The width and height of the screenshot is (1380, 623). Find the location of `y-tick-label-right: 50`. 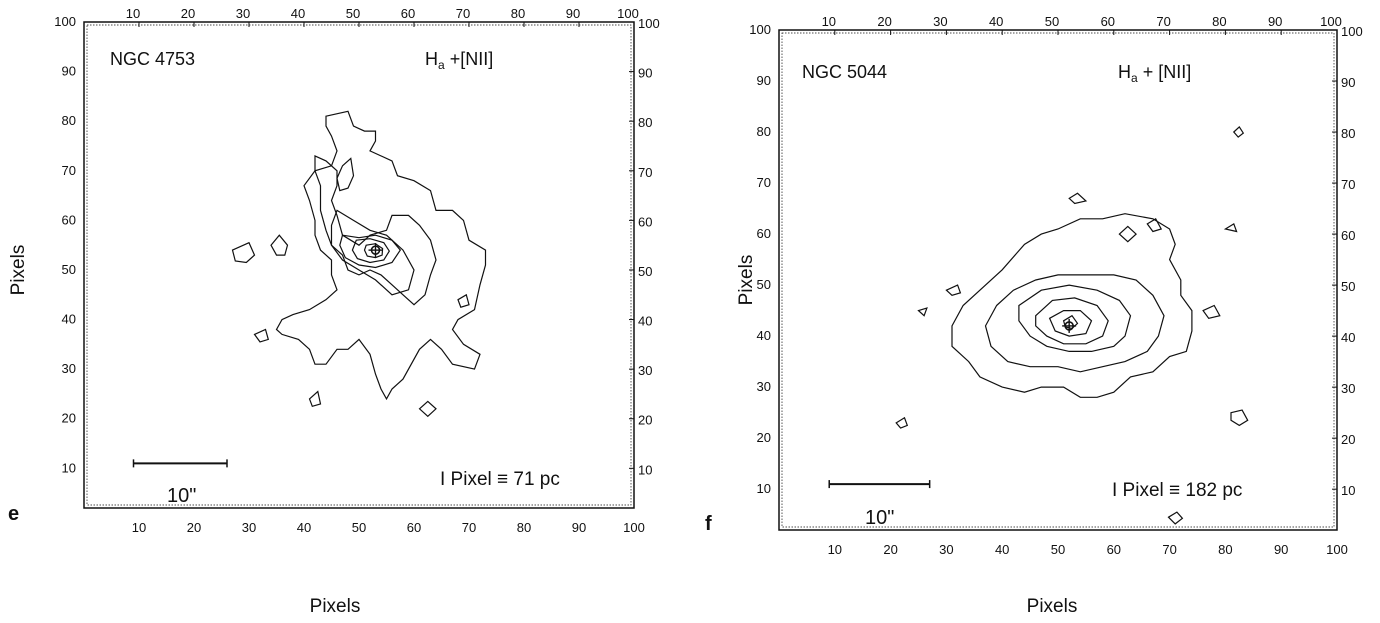

y-tick-label-right: 50 is located at coordinates (645, 271).